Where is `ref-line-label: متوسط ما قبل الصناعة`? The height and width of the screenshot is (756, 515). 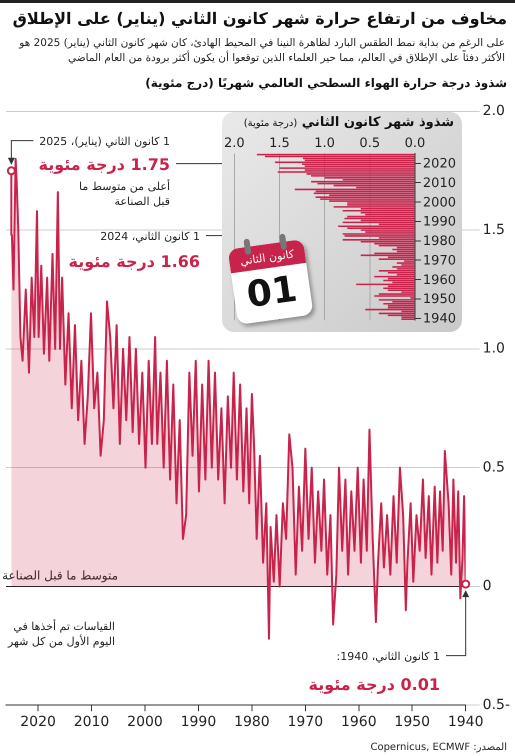 ref-line-label: متوسط ما قبل الصناعة is located at coordinates (60, 575).